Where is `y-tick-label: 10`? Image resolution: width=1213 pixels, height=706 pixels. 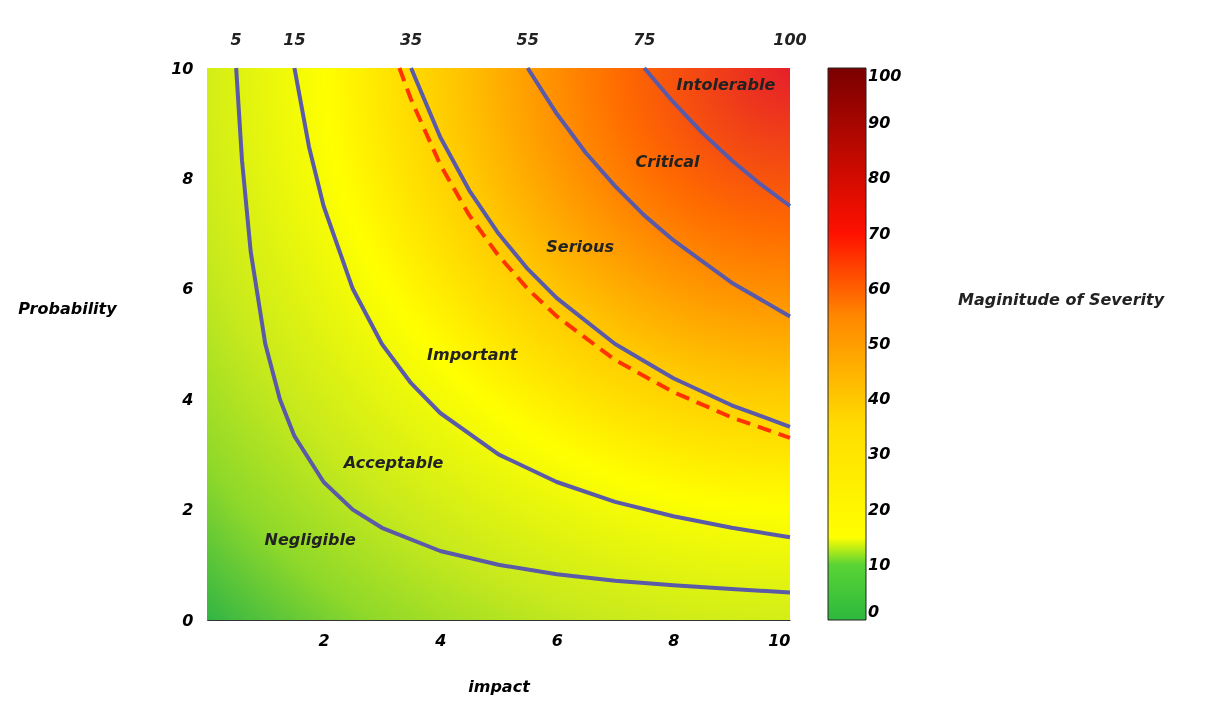 y-tick-label: 10 is located at coordinates (182, 68).